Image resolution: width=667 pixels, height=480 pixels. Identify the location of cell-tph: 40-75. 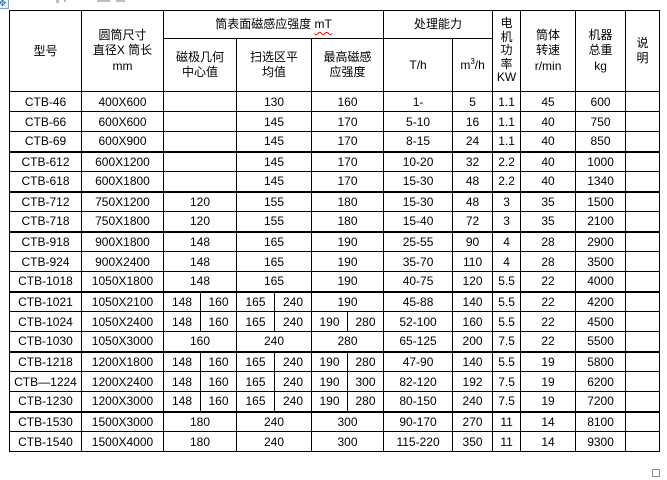
(418, 281).